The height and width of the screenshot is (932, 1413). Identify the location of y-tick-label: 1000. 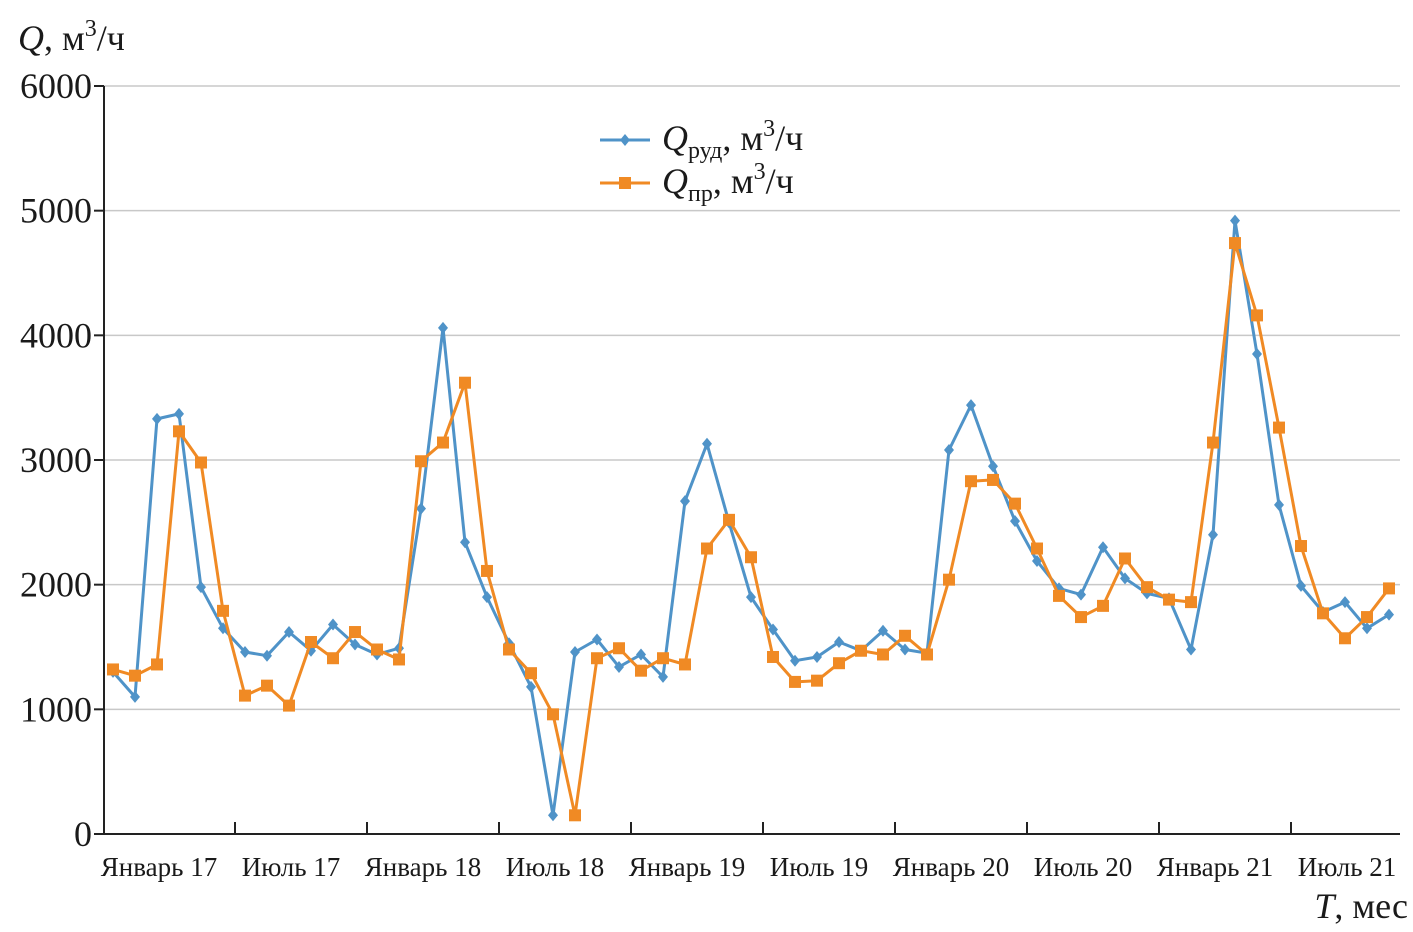
(56, 709).